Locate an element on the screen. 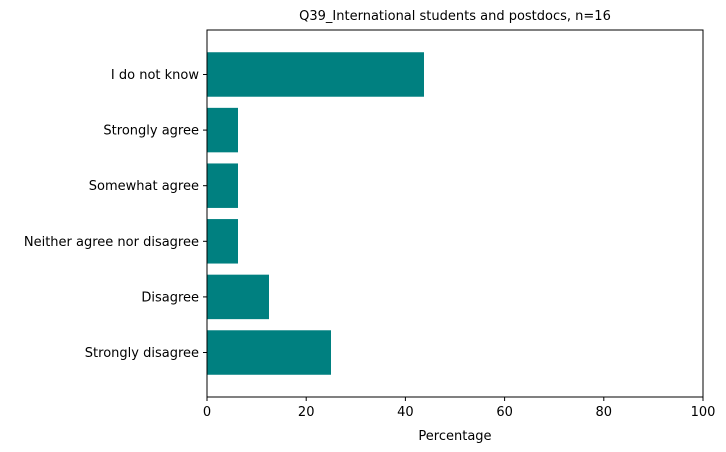  x-tick-label: 0 is located at coordinates (207, 412).